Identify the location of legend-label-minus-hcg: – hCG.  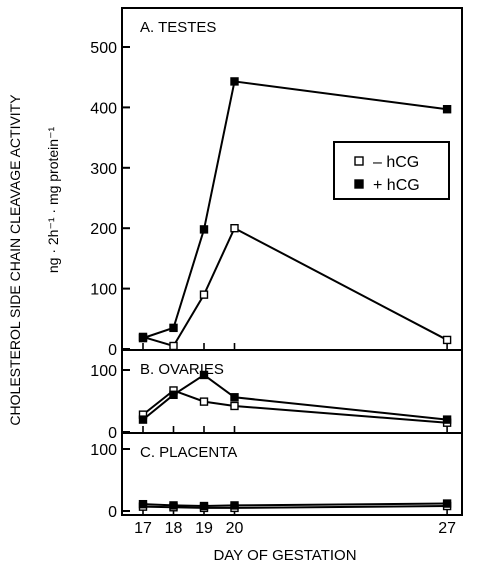
(396, 162).